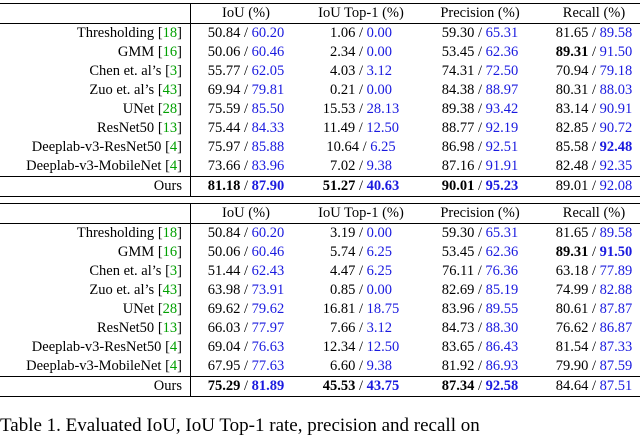 The width and height of the screenshot is (640, 437). What do you see at coordinates (361, 213) in the screenshot?
I see `header-cell: IoU Top-1 (%)` at bounding box center [361, 213].